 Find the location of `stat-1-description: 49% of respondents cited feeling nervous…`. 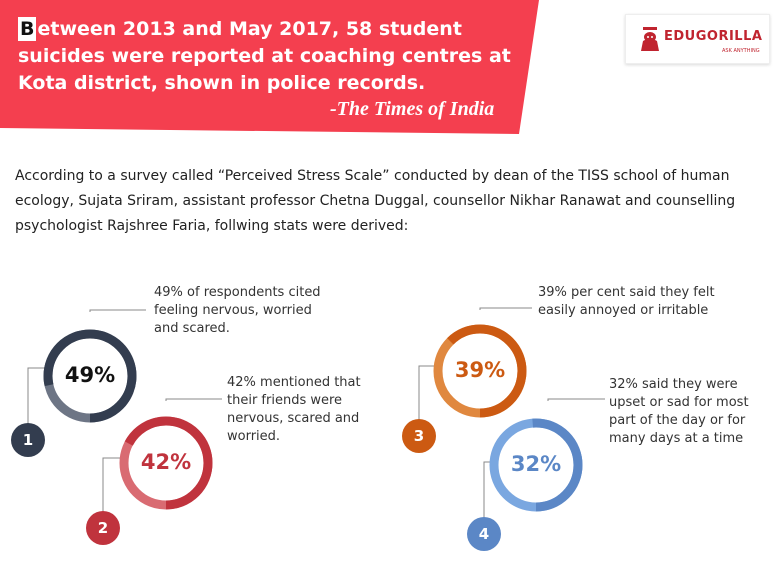

stat-1-description: 49% of respondents cited feeling nervous… is located at coordinates (237, 310).